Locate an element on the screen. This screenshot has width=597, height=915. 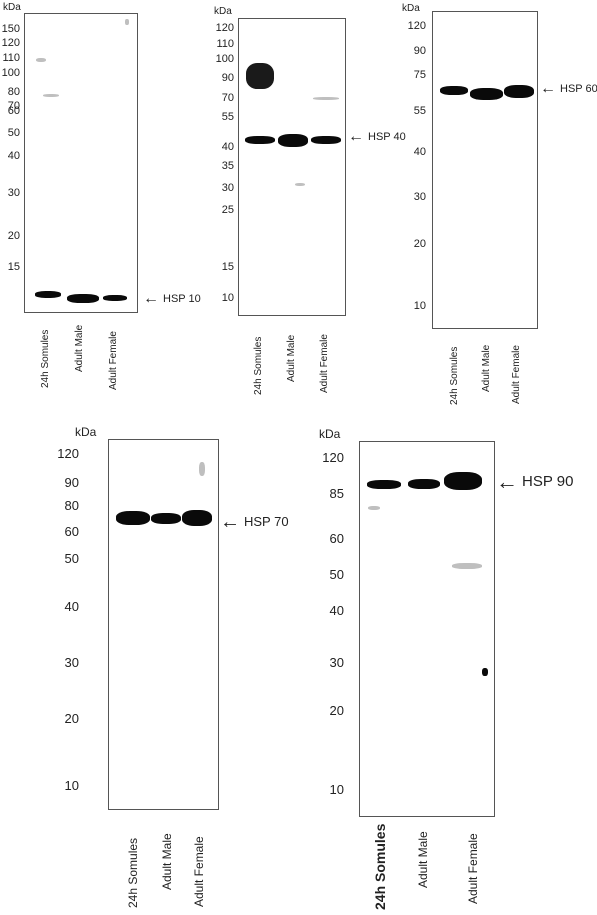
protein-label: HSP 60 is located at coordinates (578, 89).